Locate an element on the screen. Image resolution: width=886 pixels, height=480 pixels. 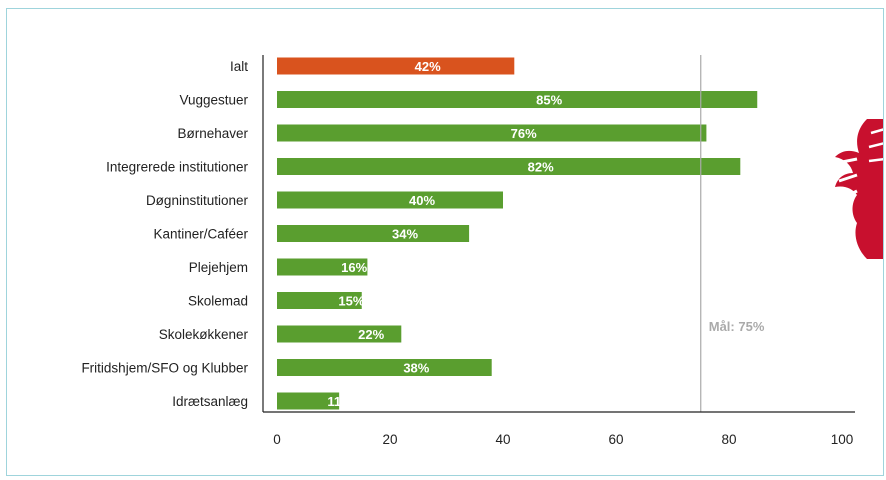
bar-value-label: 40% is located at coordinates (422, 200).